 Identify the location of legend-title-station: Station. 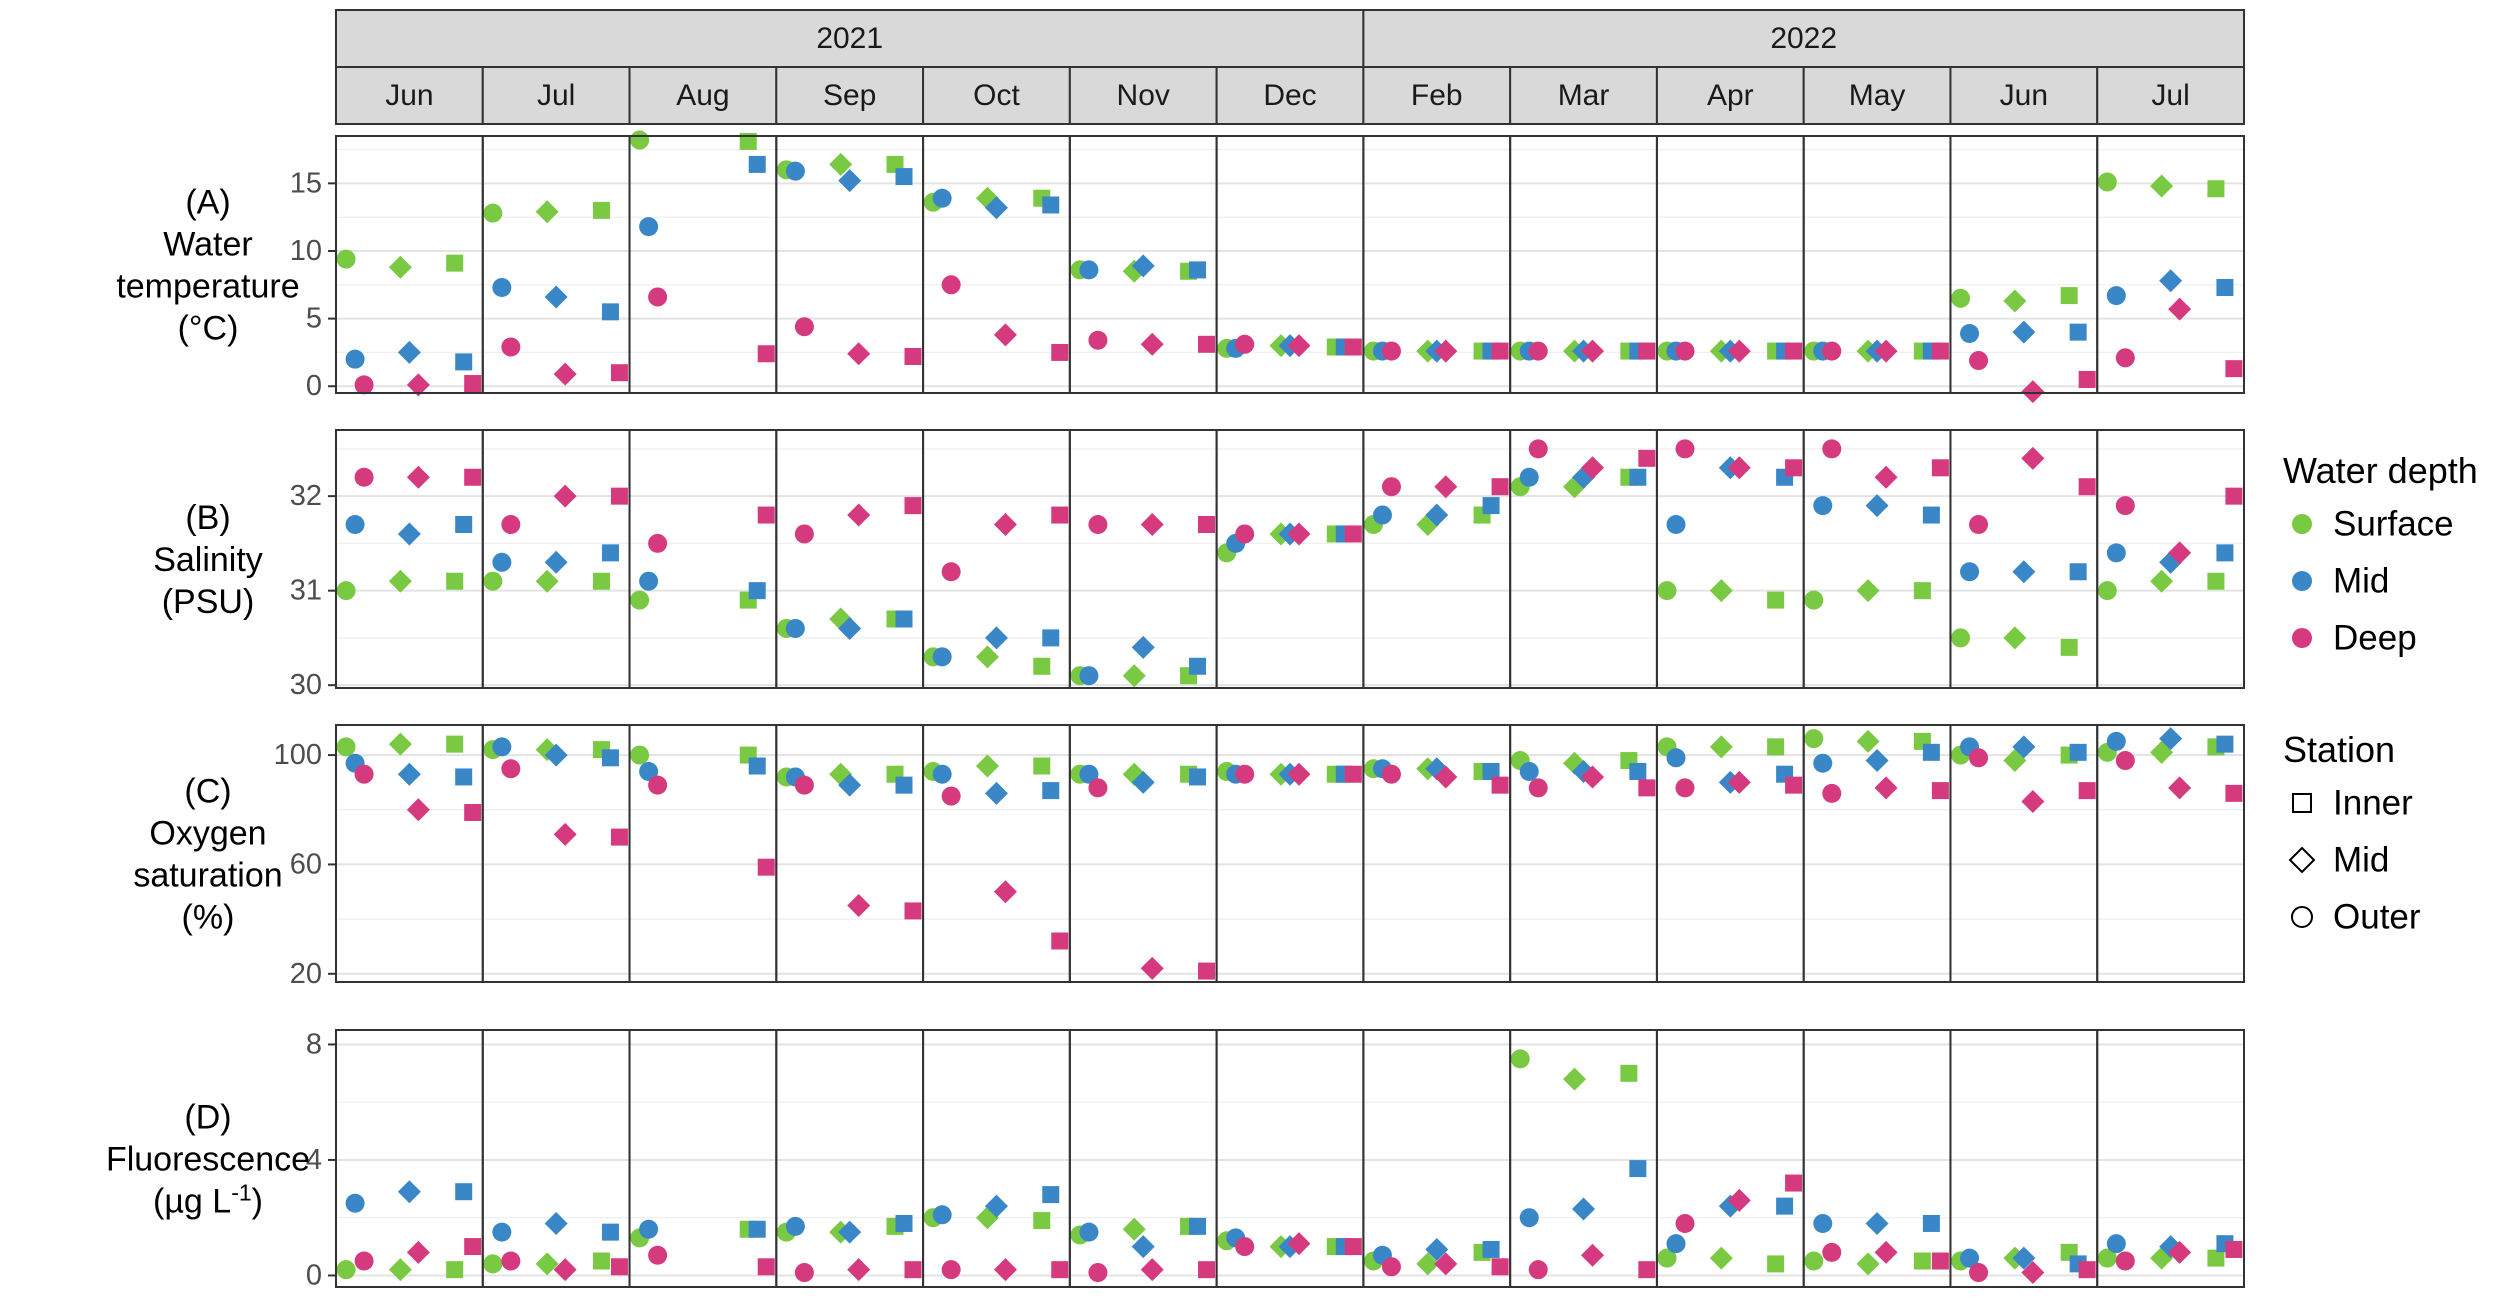
(2339, 749).